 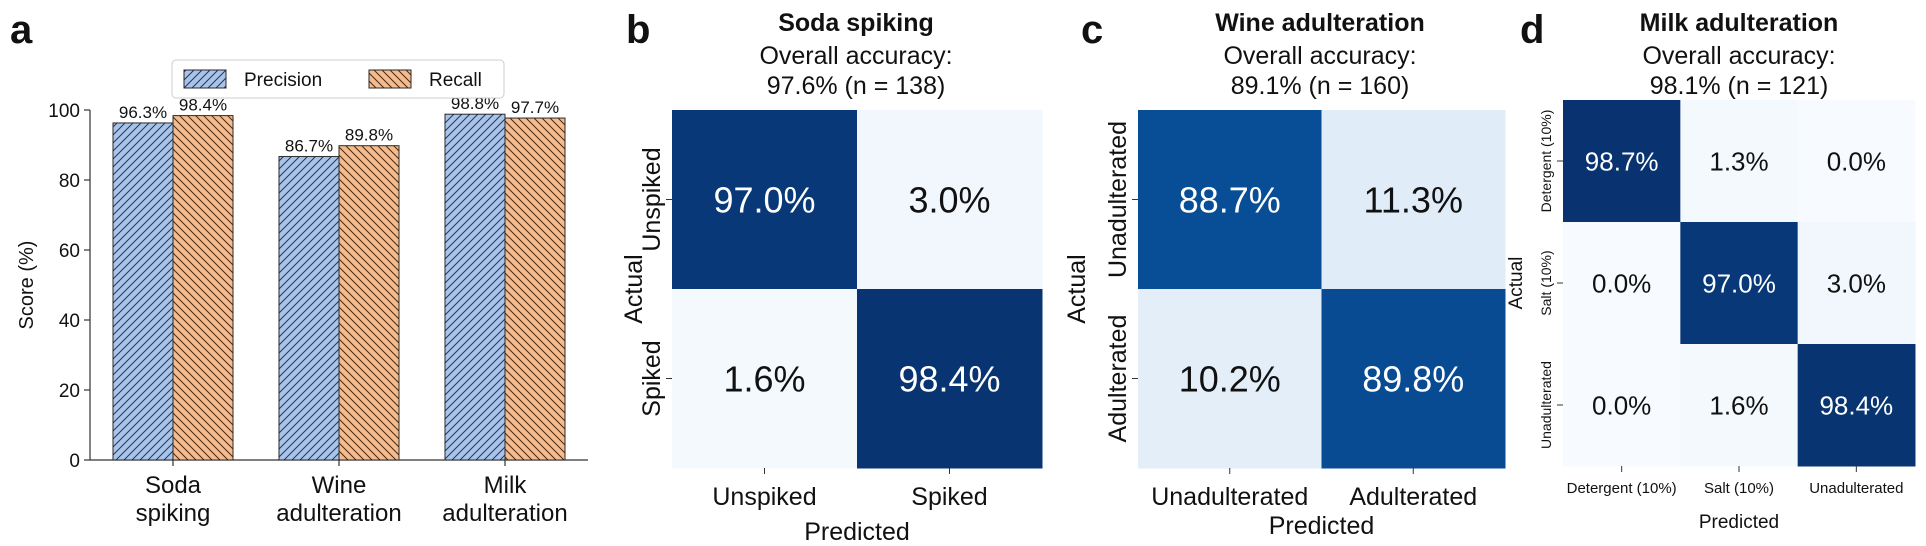 I want to click on x-tick-label: Salt (10%), so click(x=1739, y=488).